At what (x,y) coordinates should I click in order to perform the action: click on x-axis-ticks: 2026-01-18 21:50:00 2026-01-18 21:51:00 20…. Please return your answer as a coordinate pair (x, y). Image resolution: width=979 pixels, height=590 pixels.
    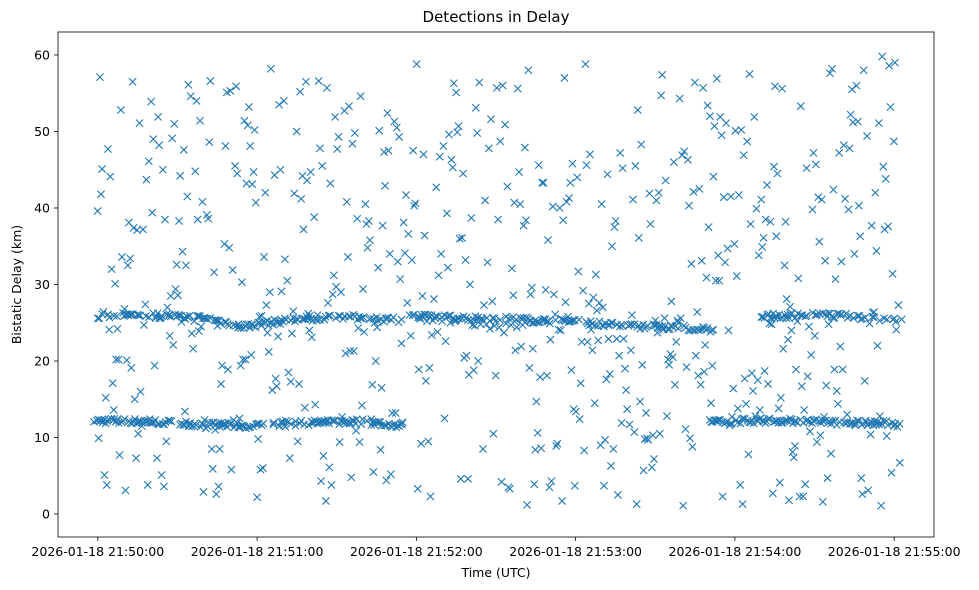
    Looking at the image, I should click on (496, 548).